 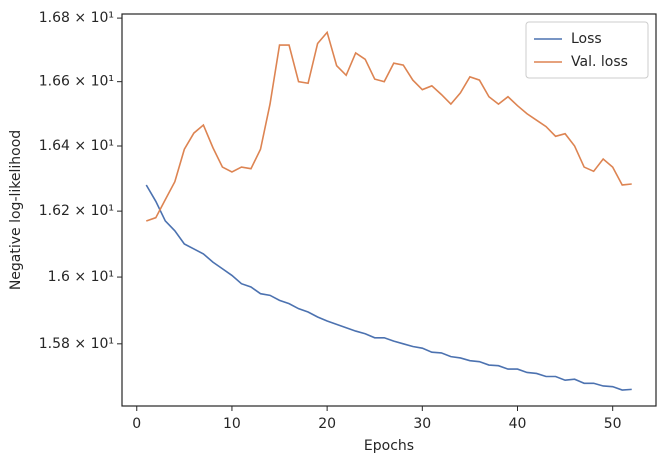 What do you see at coordinates (599, 62) in the screenshot?
I see `legend-label: Val. loss` at bounding box center [599, 62].